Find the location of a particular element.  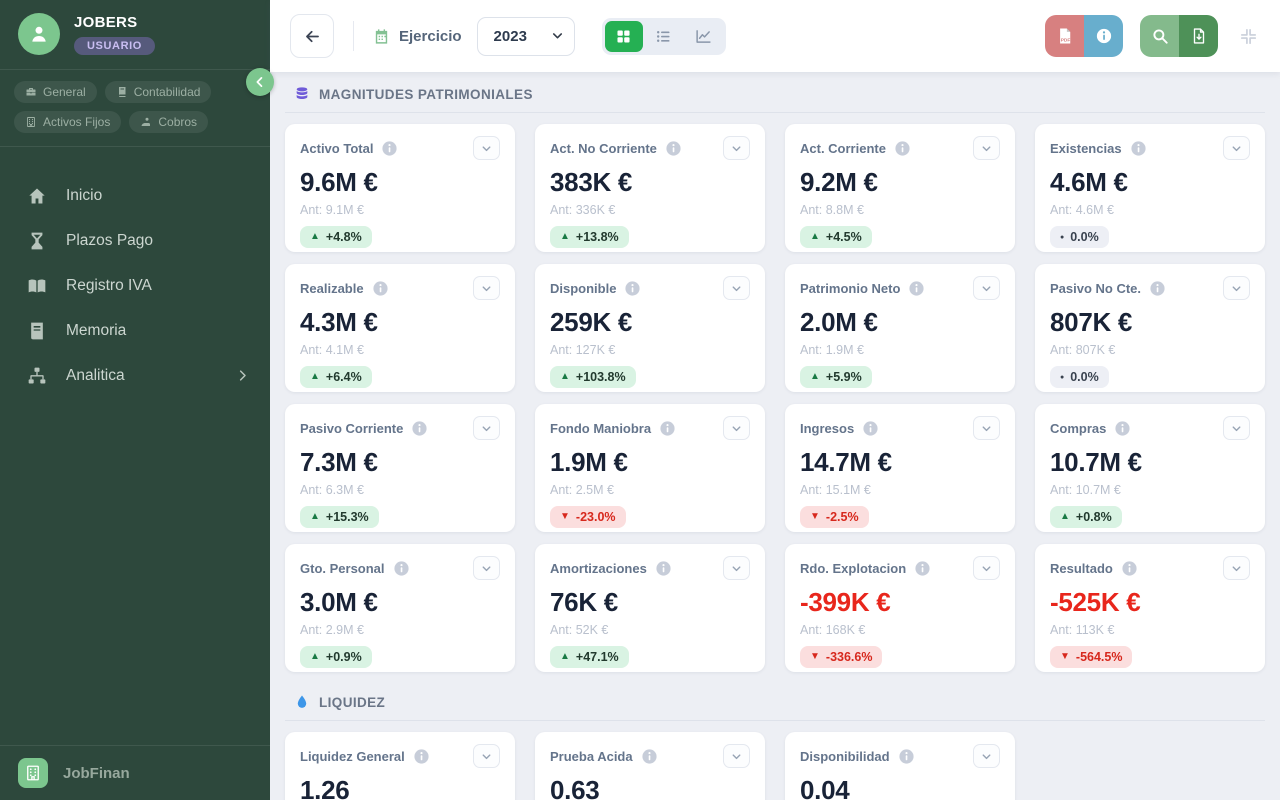

card-title: Activo Total is located at coordinates (337, 148).